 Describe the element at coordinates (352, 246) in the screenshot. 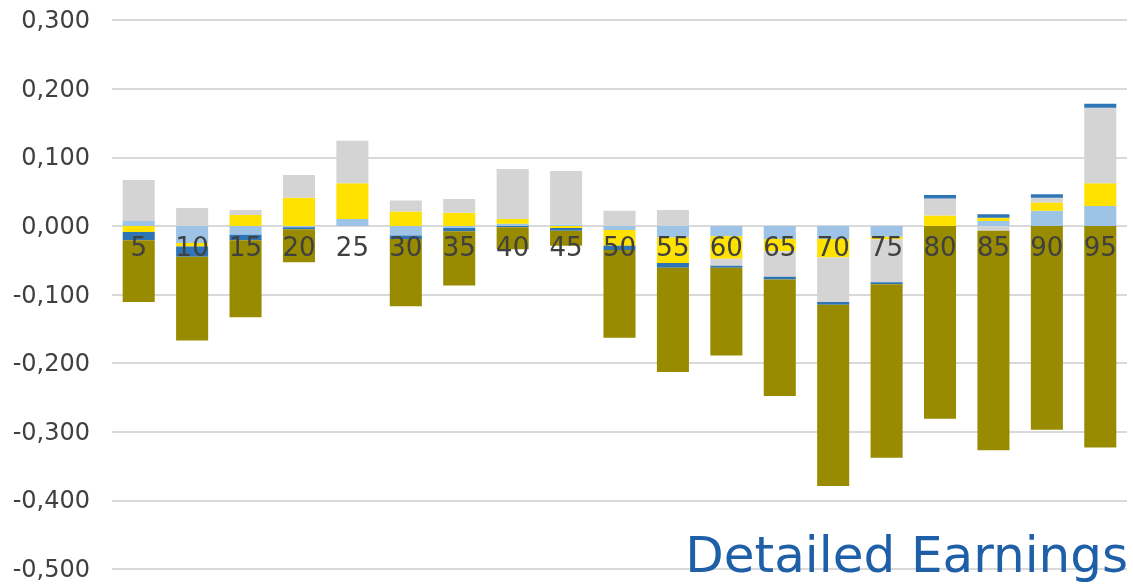

I see `x-tick-label: 25` at that location.